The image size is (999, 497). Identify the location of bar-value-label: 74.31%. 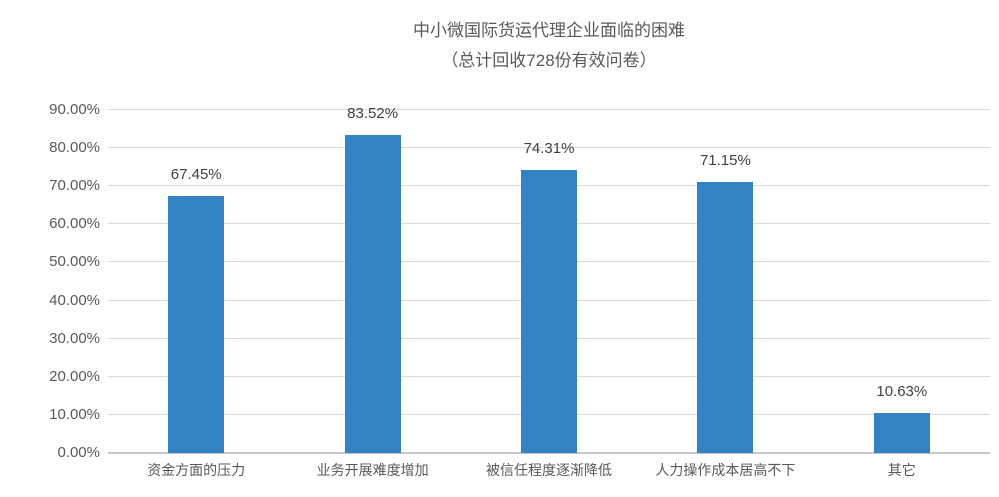
(549, 148).